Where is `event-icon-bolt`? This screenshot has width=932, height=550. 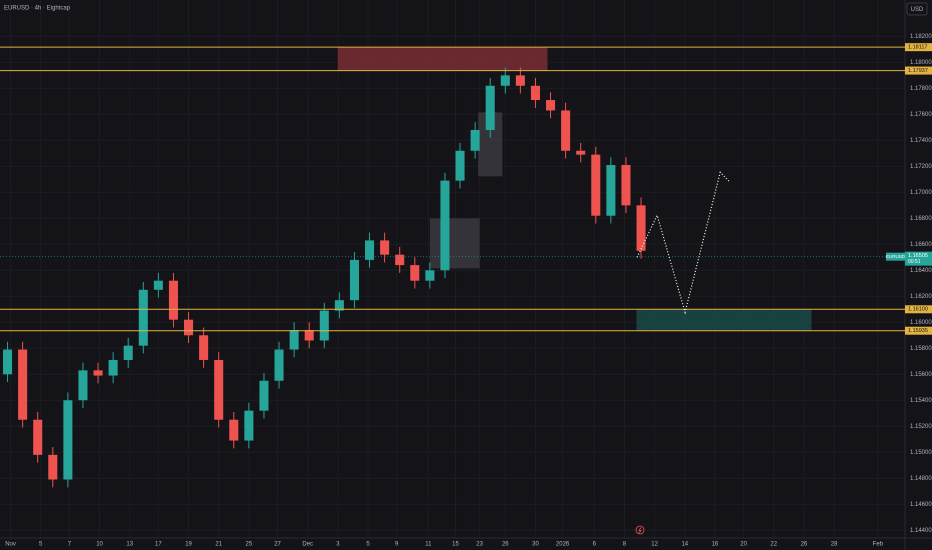
event-icon-bolt is located at coordinates (640, 530).